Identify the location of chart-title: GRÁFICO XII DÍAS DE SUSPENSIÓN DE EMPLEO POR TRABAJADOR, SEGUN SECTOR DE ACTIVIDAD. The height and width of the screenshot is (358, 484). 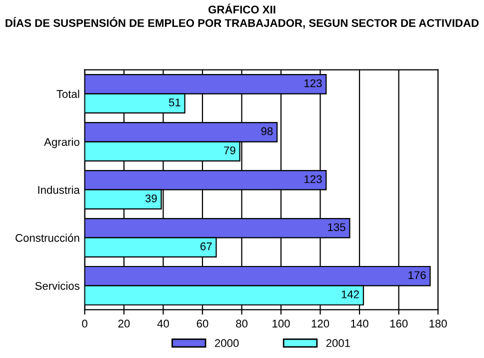
(242, 16).